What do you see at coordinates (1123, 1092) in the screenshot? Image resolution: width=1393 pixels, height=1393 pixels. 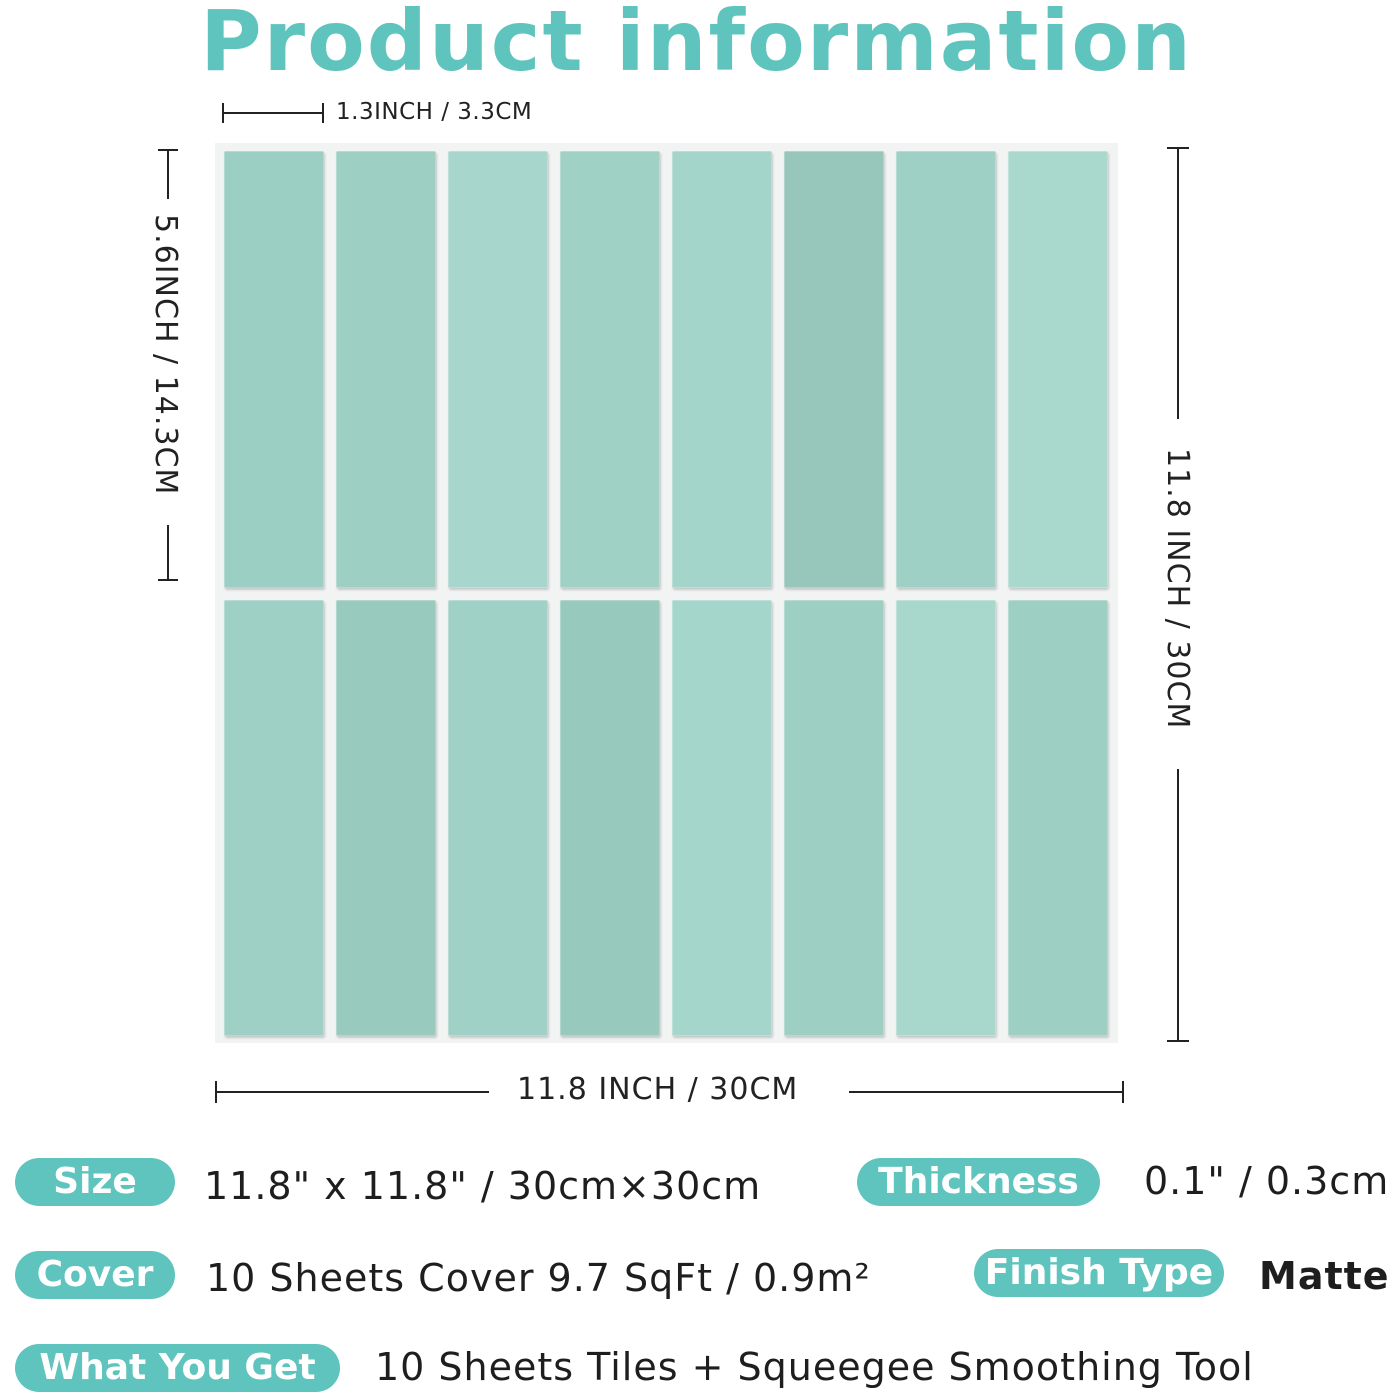 I see `sheet-width-tick-right` at bounding box center [1123, 1092].